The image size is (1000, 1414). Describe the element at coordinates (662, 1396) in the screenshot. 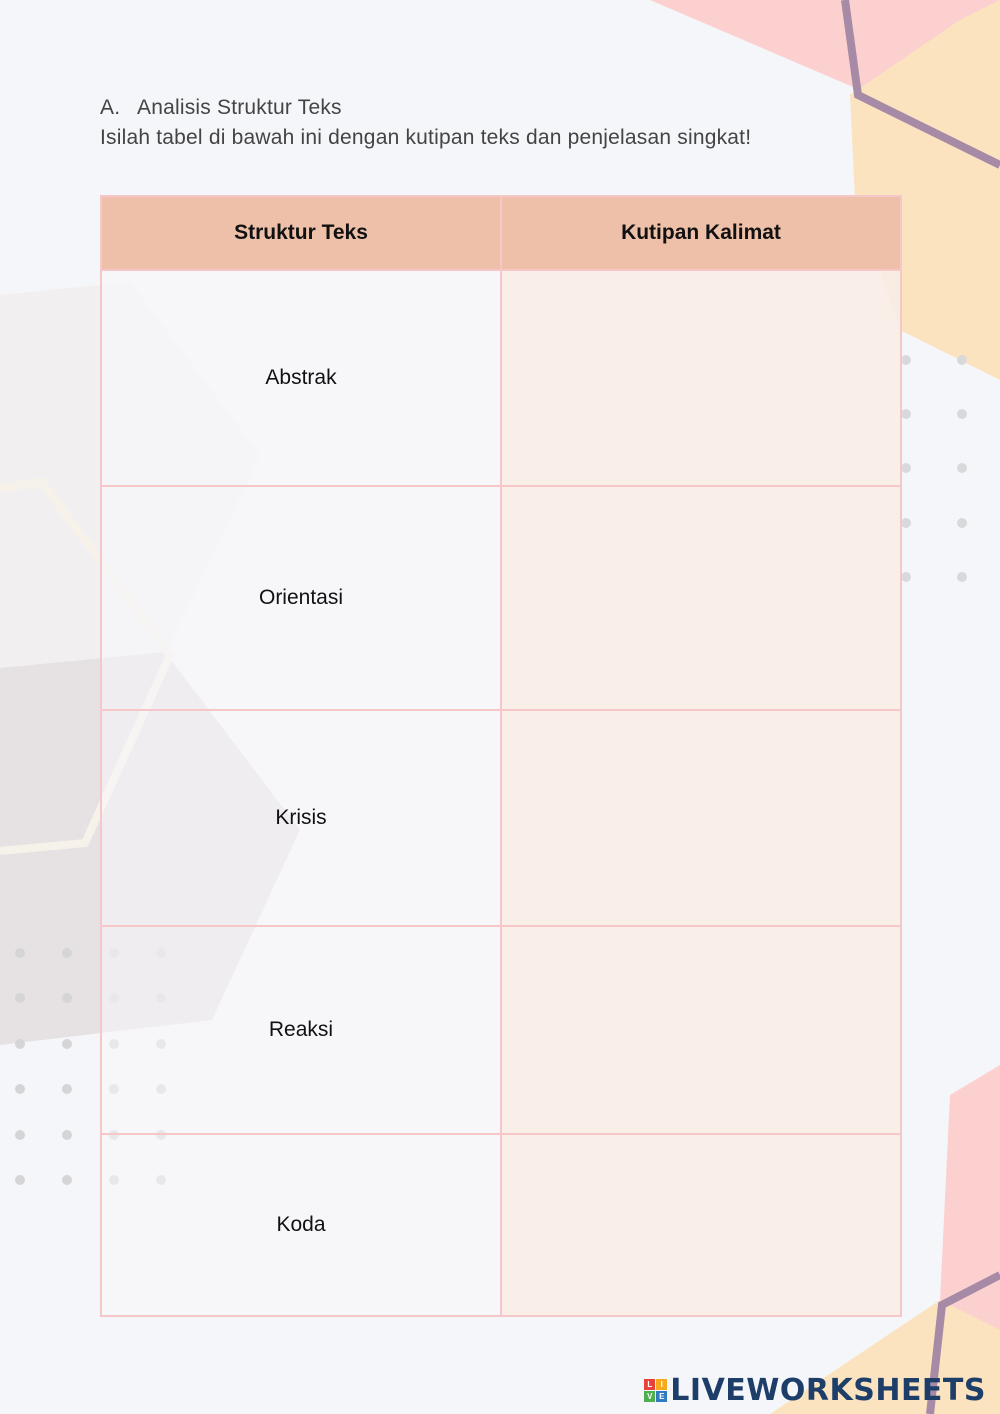

I see `logo-letter: E` at that location.